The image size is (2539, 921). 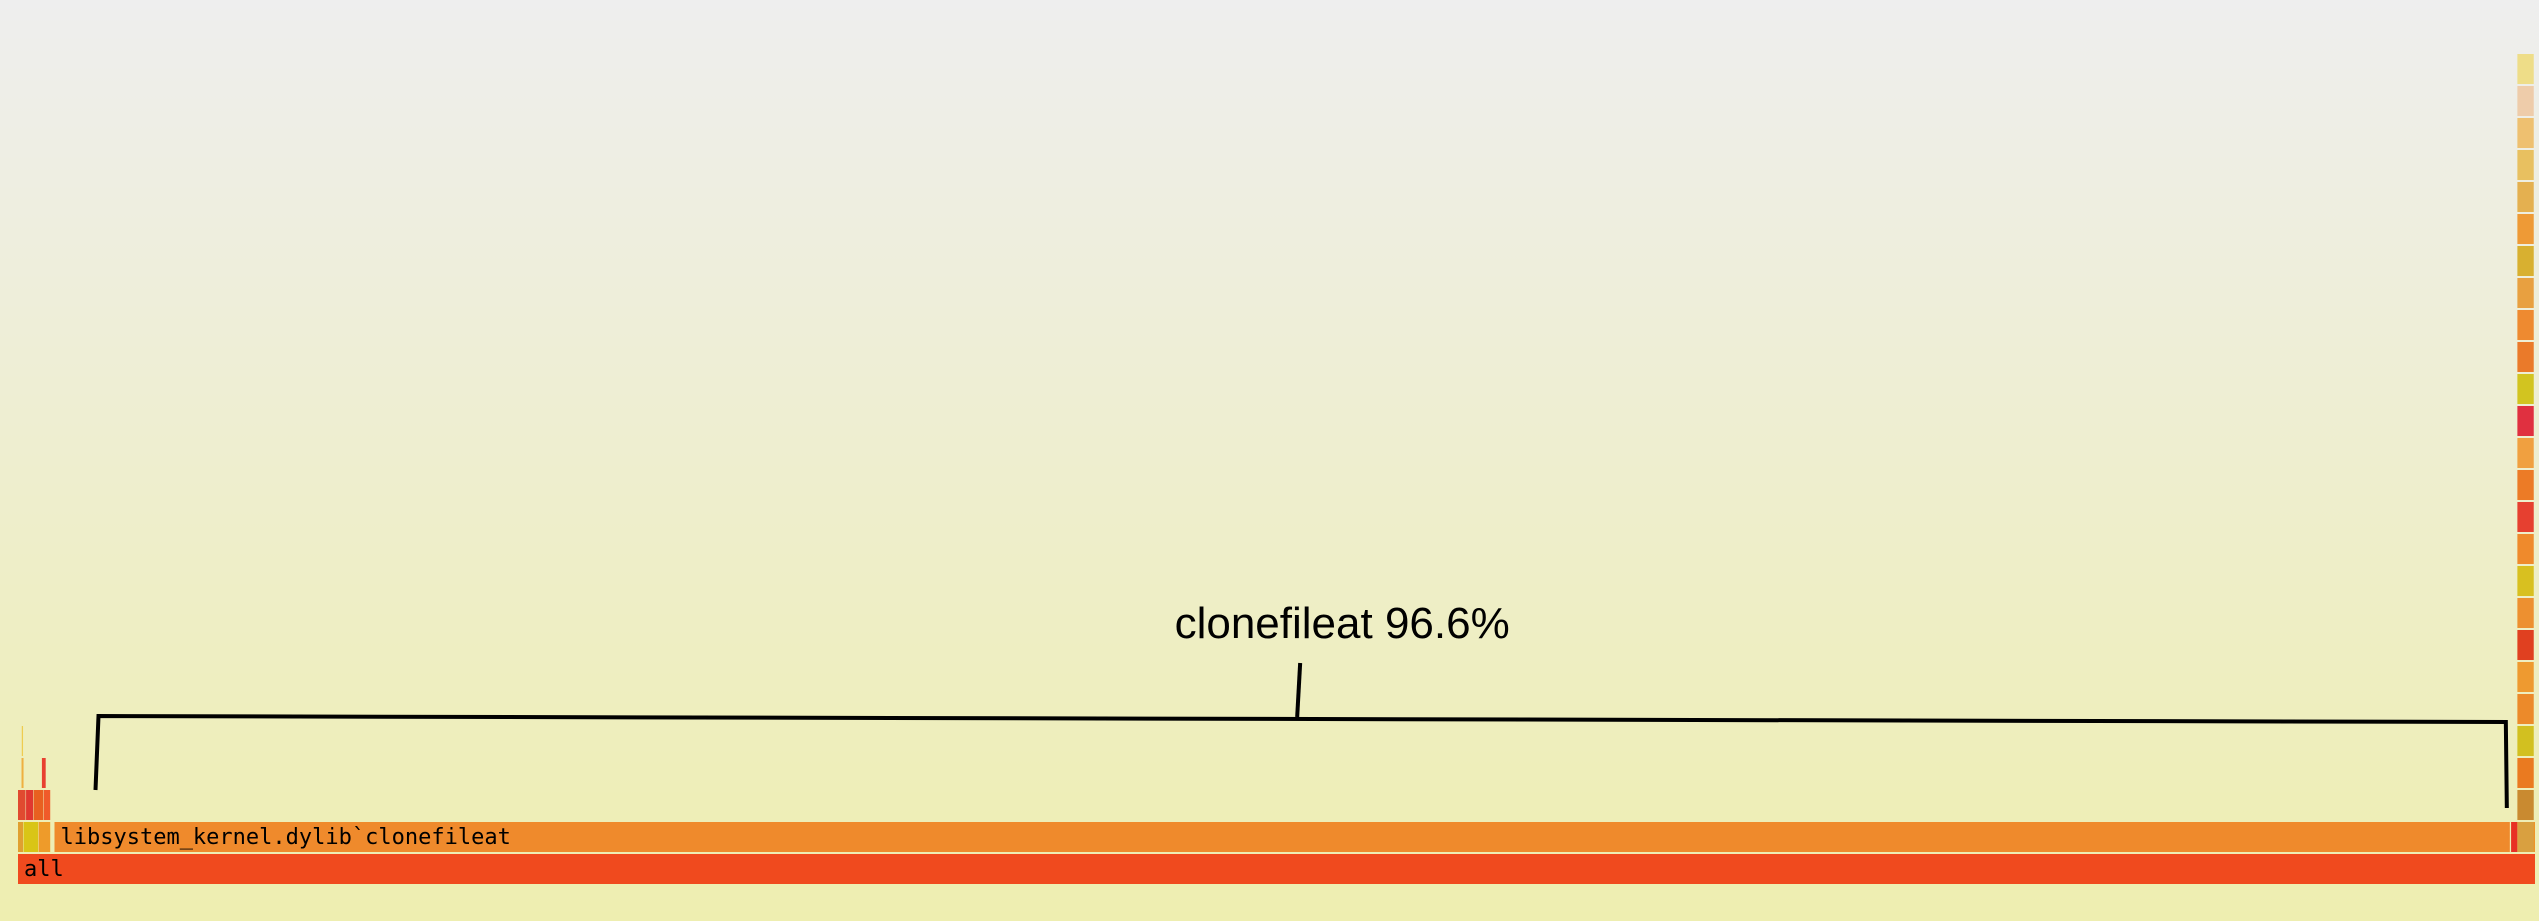 I want to click on frame-all: all, so click(x=1276, y=869).